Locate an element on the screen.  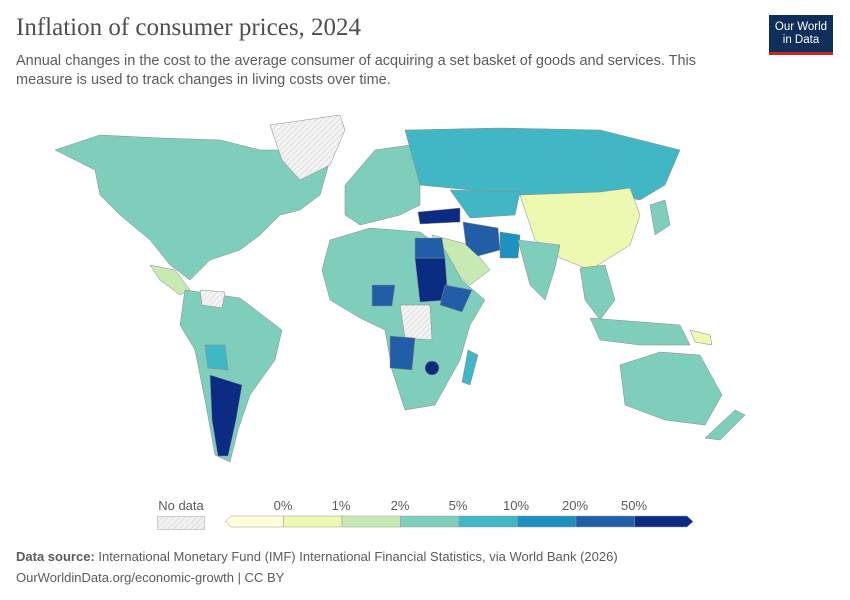
source-label: Data source: is located at coordinates (55, 556).